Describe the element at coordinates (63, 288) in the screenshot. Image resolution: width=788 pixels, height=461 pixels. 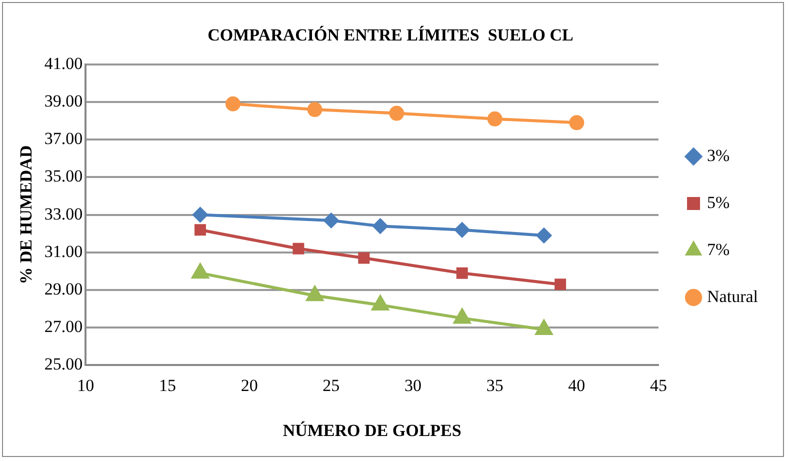
I see `y-tick-label: 29.00` at that location.